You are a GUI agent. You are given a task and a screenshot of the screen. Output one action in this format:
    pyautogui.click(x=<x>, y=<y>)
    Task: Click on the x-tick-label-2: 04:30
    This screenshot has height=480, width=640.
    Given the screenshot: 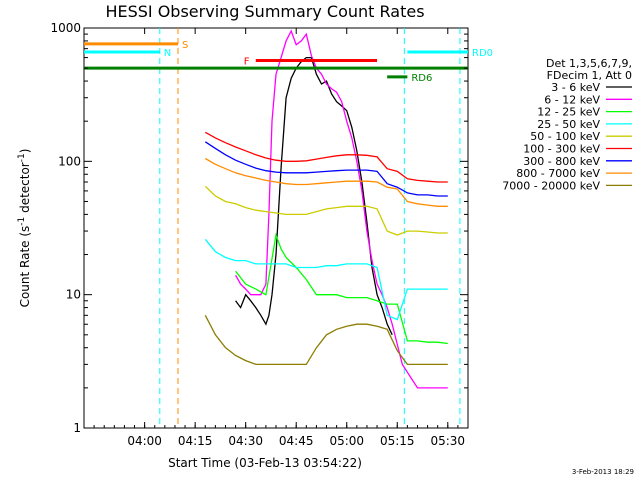 What is the action you would take?
    pyautogui.click(x=245, y=441)
    